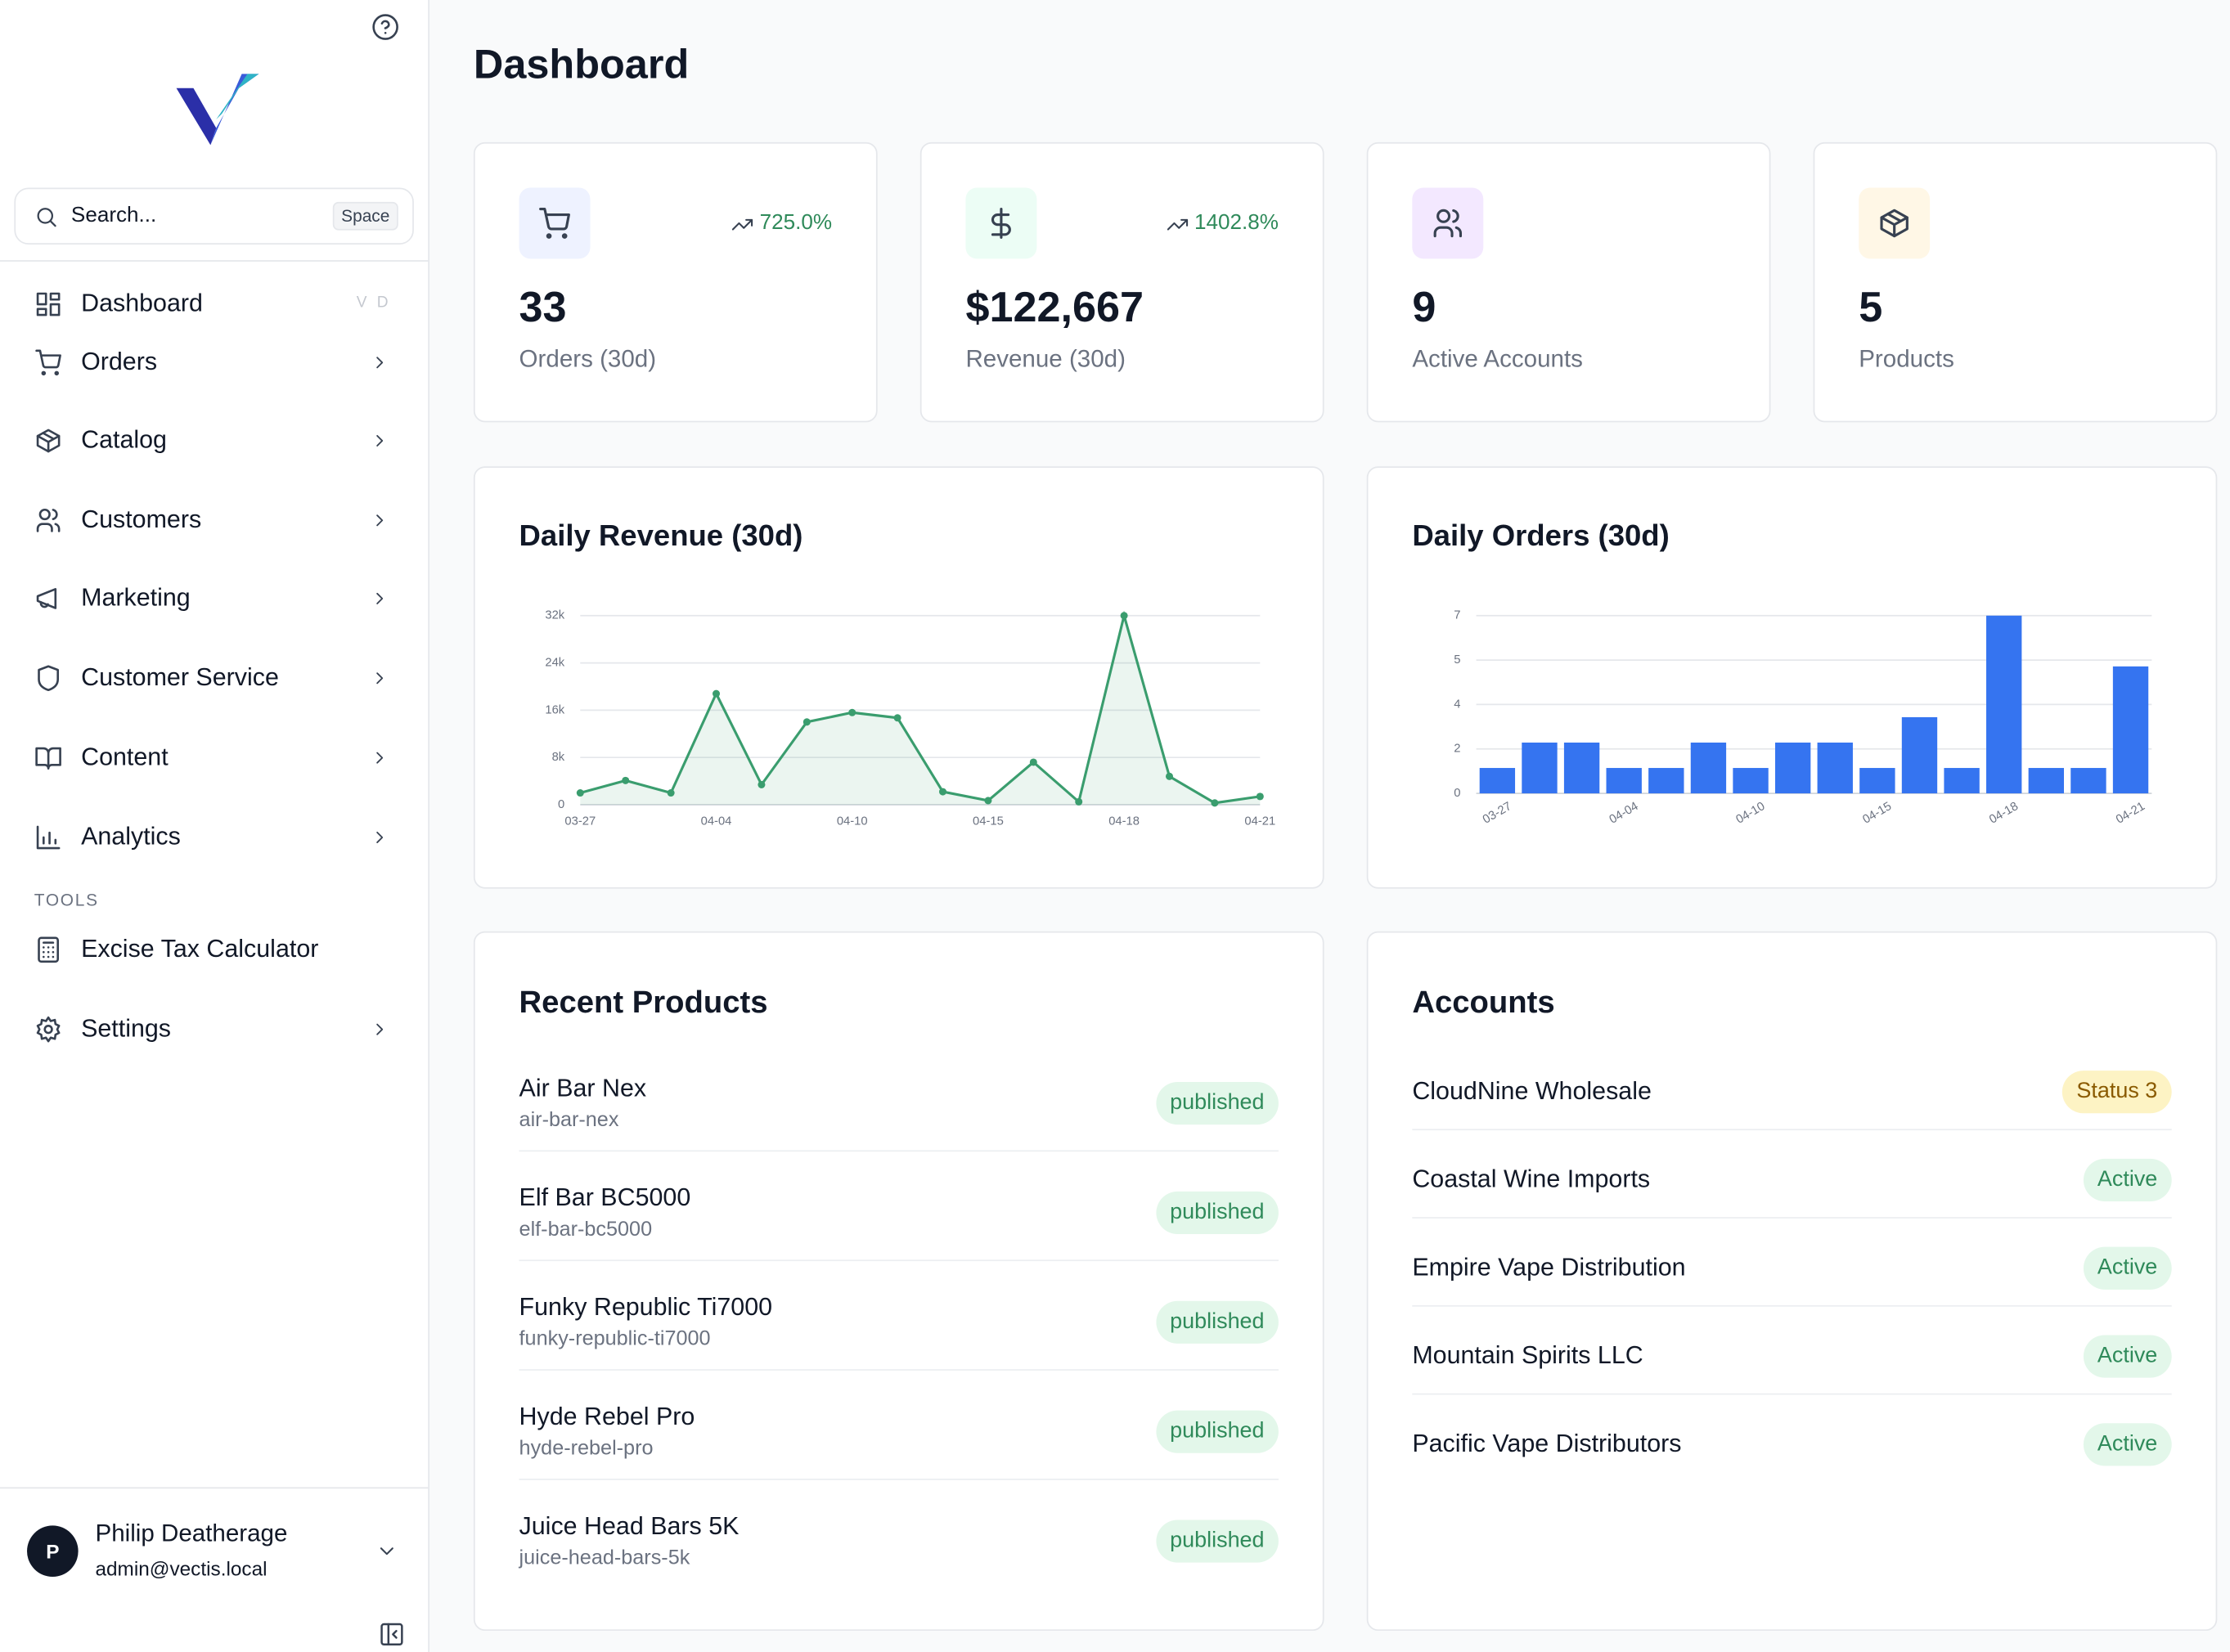  What do you see at coordinates (920, 707) in the screenshot?
I see `line` at bounding box center [920, 707].